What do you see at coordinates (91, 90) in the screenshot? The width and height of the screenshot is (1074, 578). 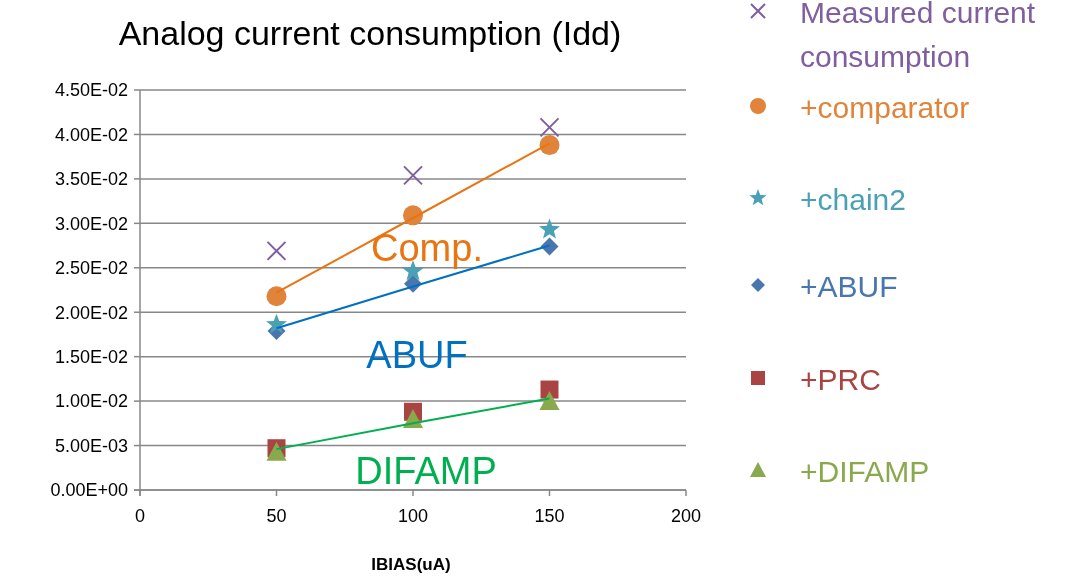 I see `y-tick-label: 4.50E-02` at bounding box center [91, 90].